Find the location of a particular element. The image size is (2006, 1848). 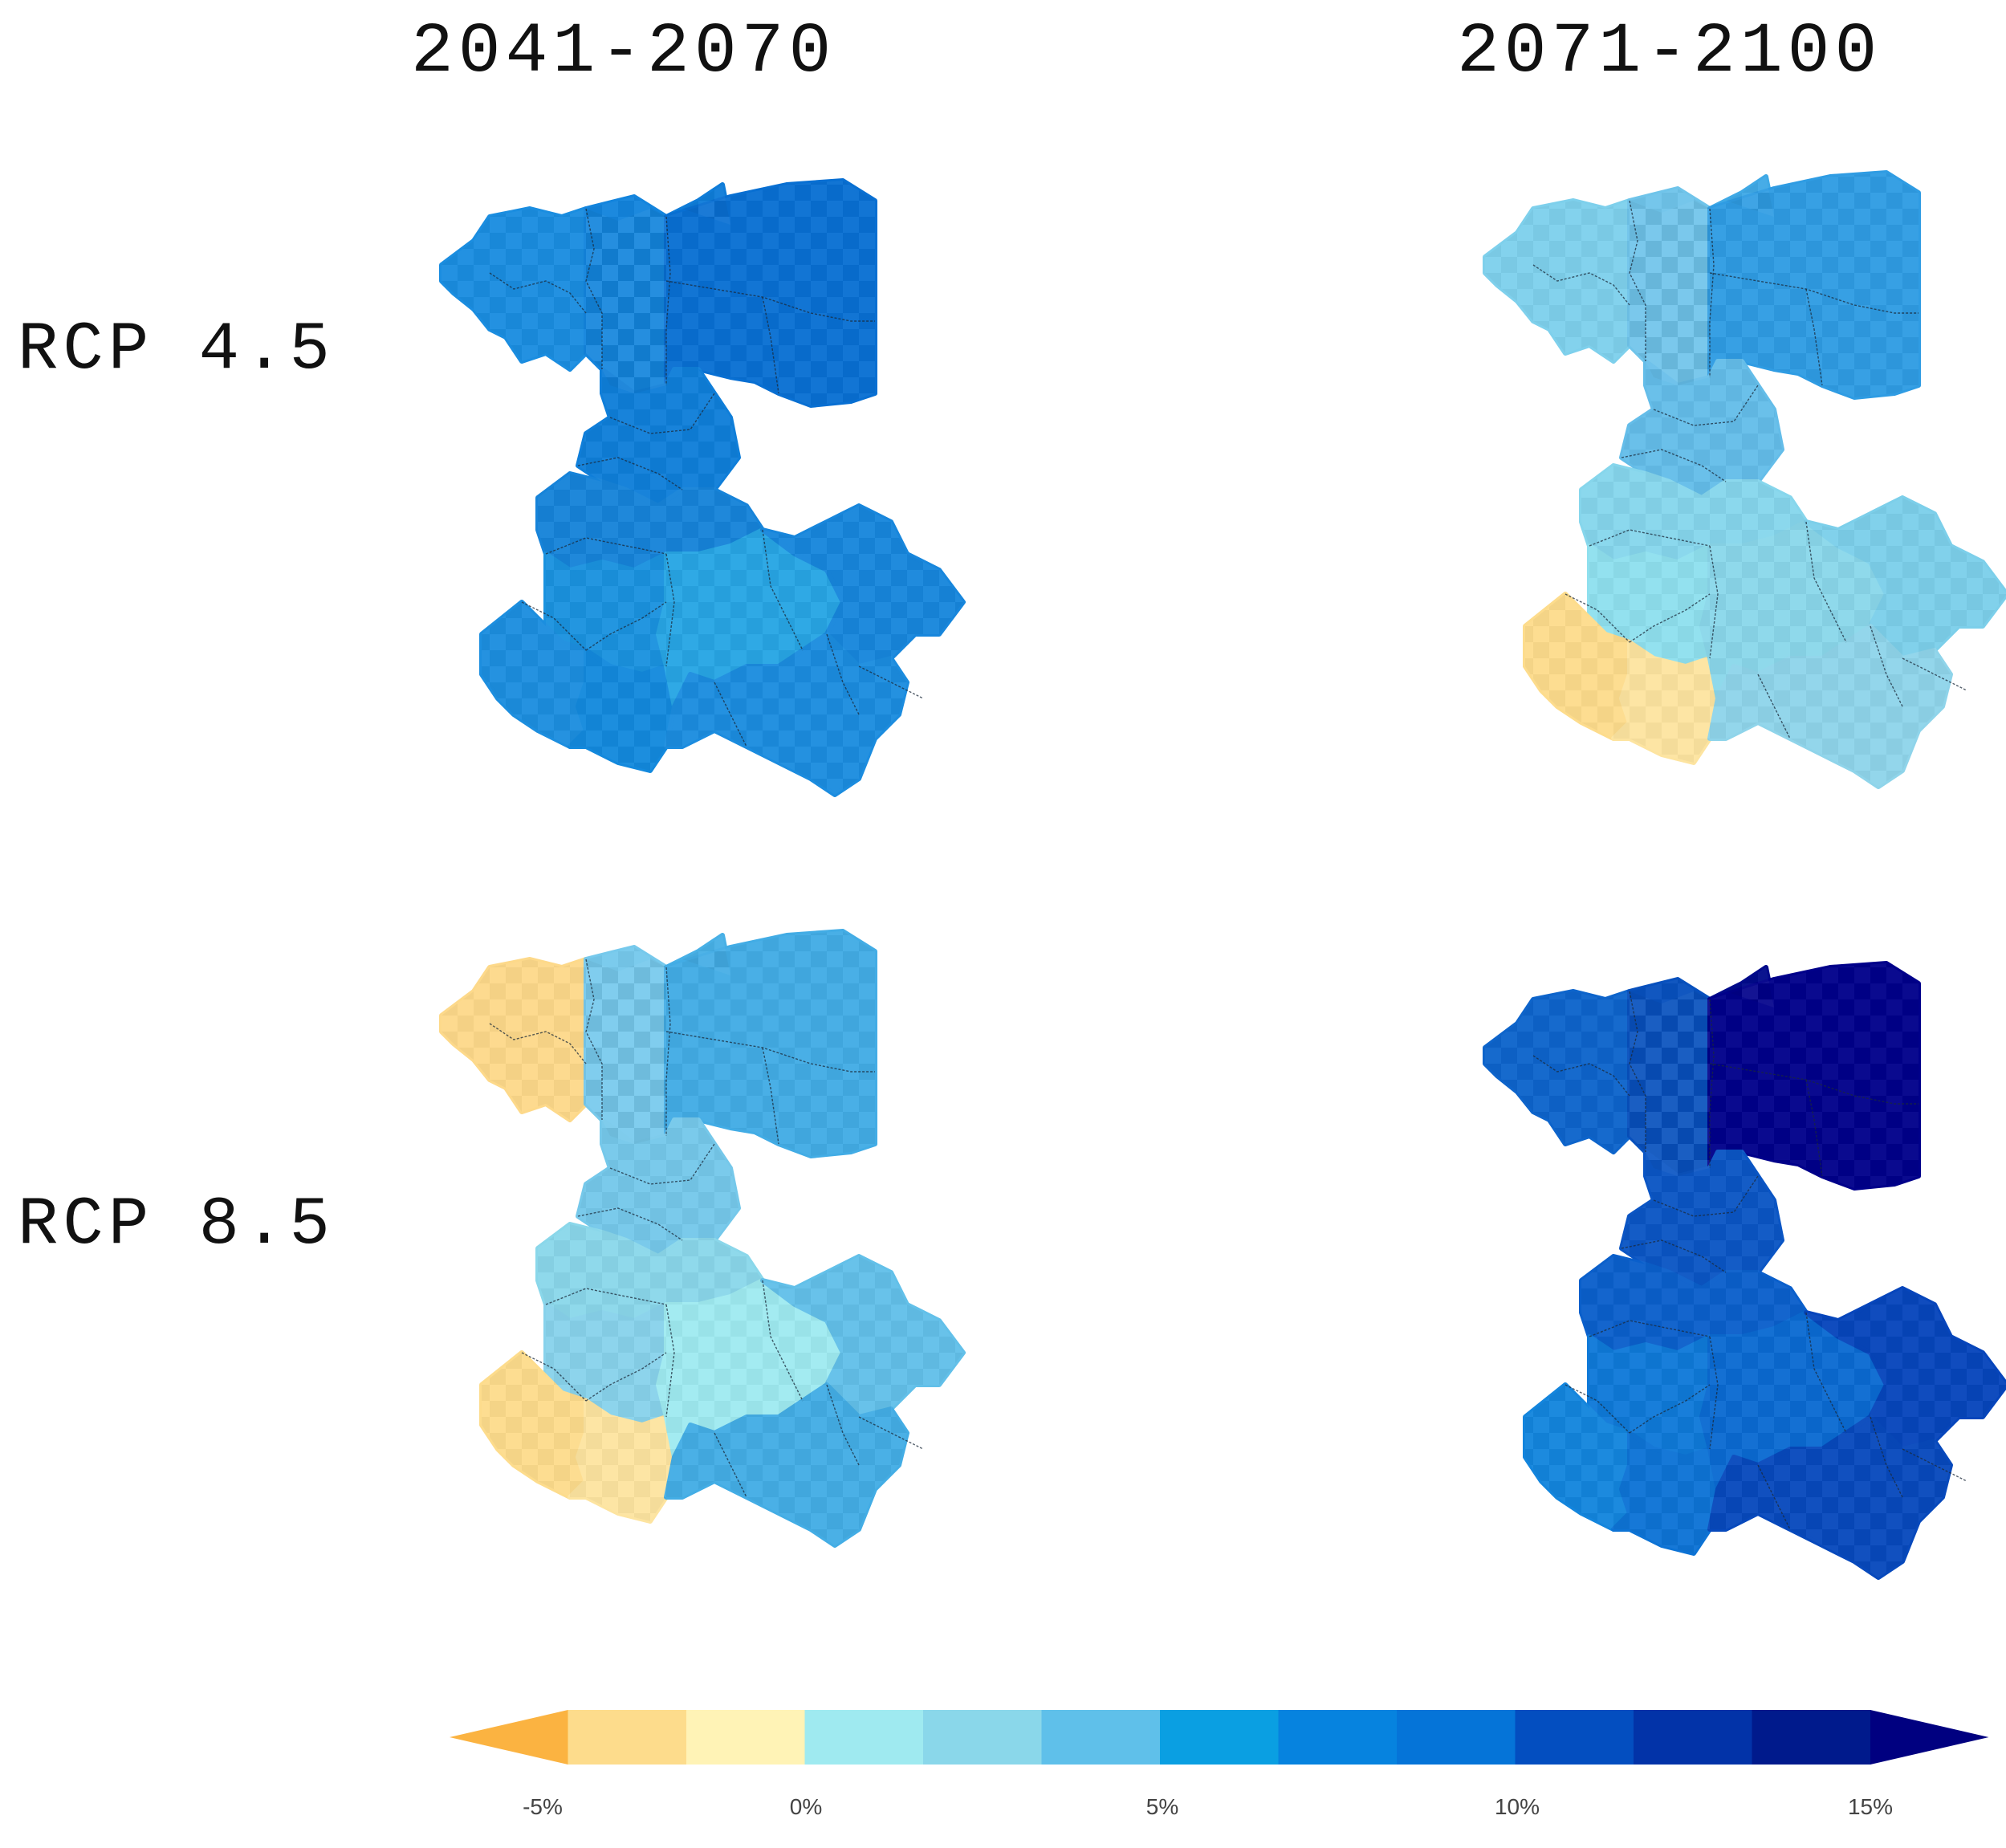

colorbar-extend-high is located at coordinates (1929, 1737).